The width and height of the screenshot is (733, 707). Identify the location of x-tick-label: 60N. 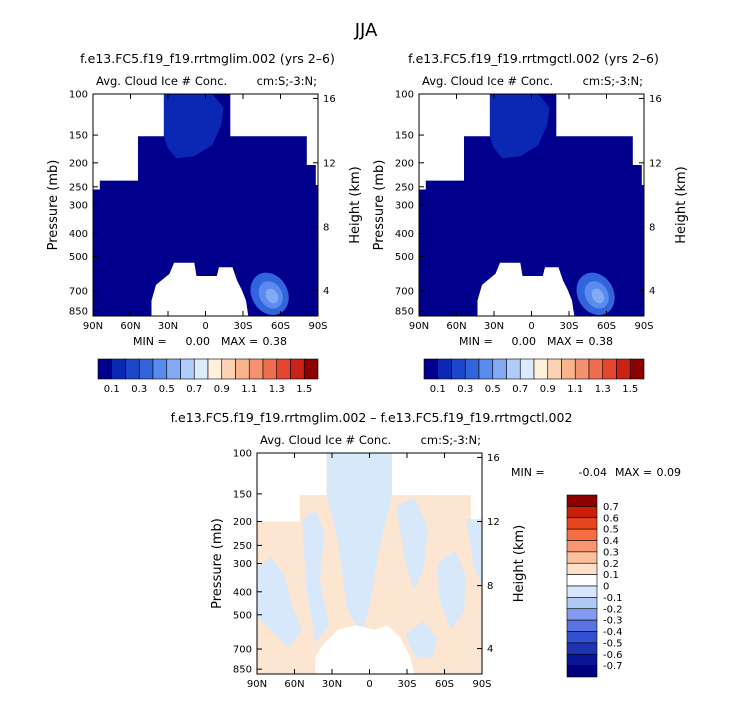
(294, 684).